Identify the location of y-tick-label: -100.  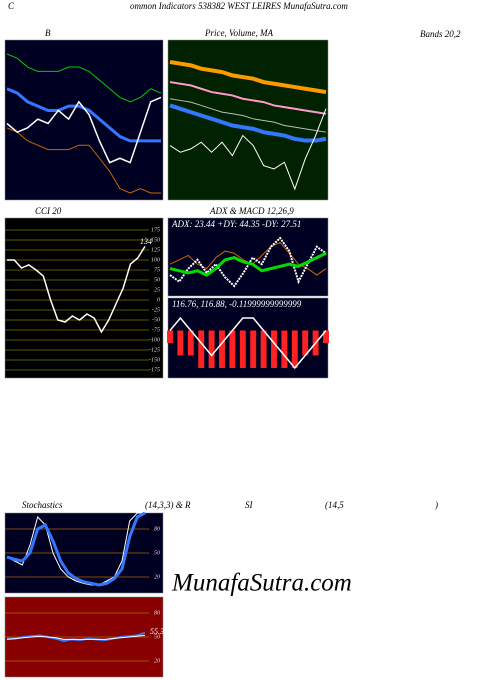
(154, 340).